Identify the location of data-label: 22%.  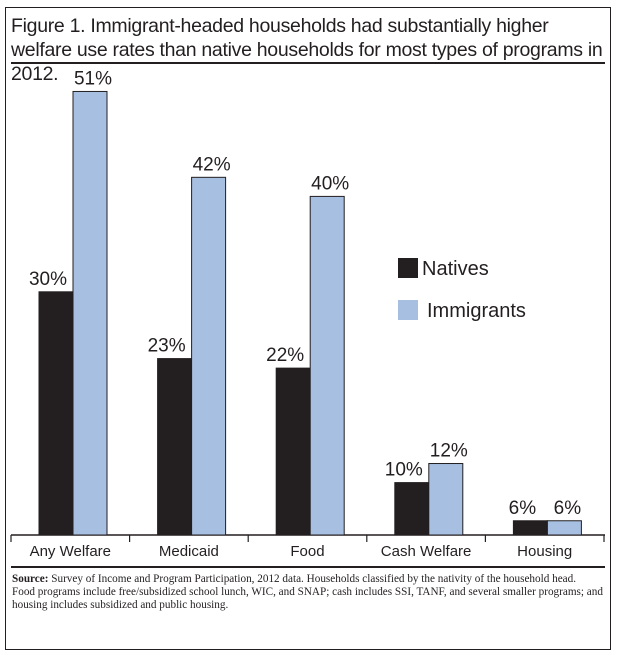
(285, 355).